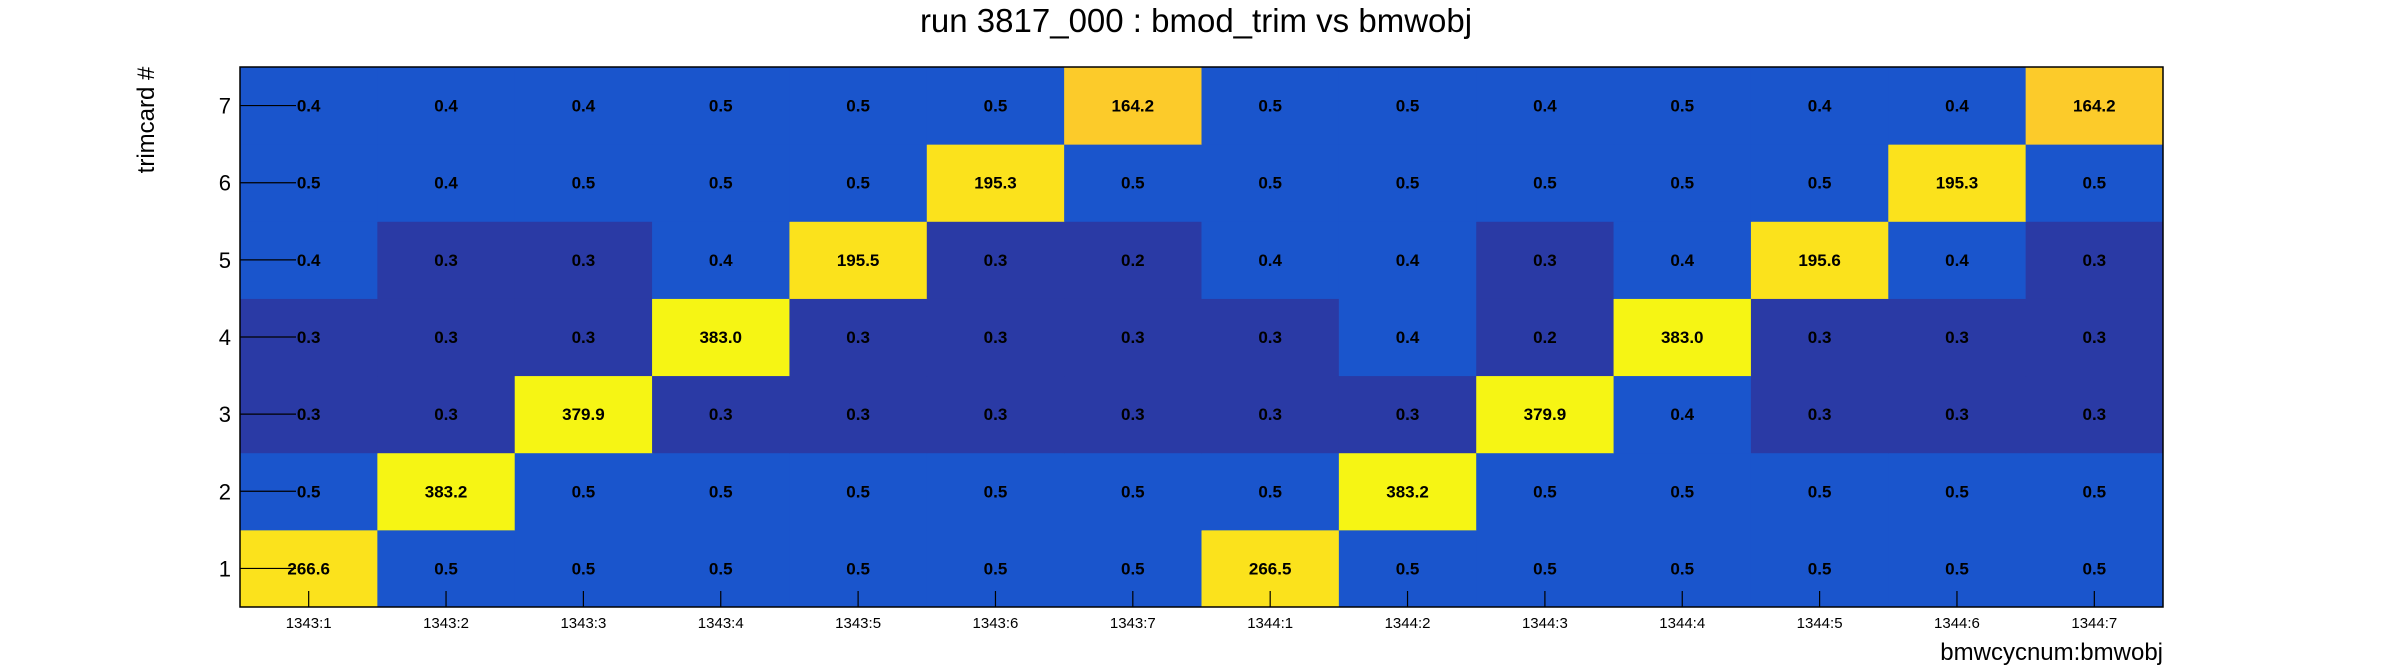 This screenshot has width=2396, height=672. Describe the element at coordinates (1270, 623) in the screenshot. I see `x-tick-label: 1344:1` at that location.